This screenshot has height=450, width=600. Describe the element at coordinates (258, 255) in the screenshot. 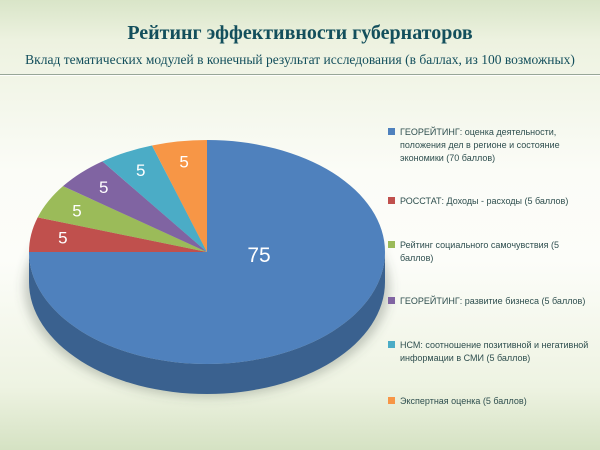

I see `pie-data-label: 75` at that location.